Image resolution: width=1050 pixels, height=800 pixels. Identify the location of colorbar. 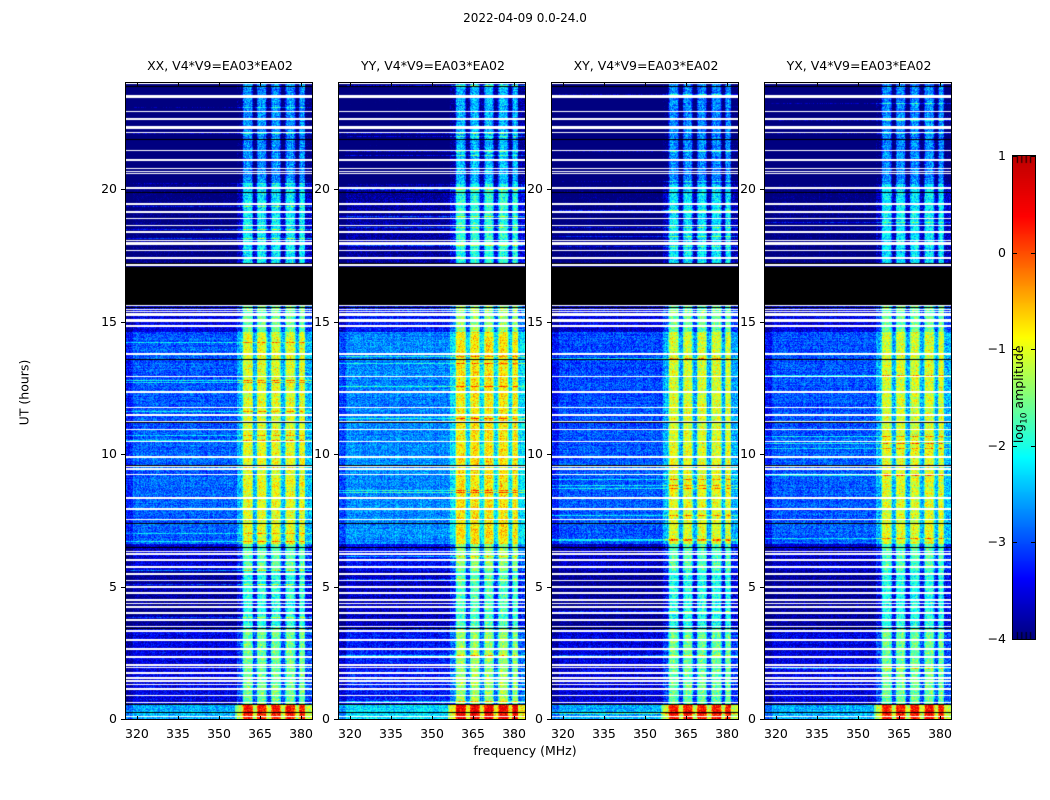
(1024, 397).